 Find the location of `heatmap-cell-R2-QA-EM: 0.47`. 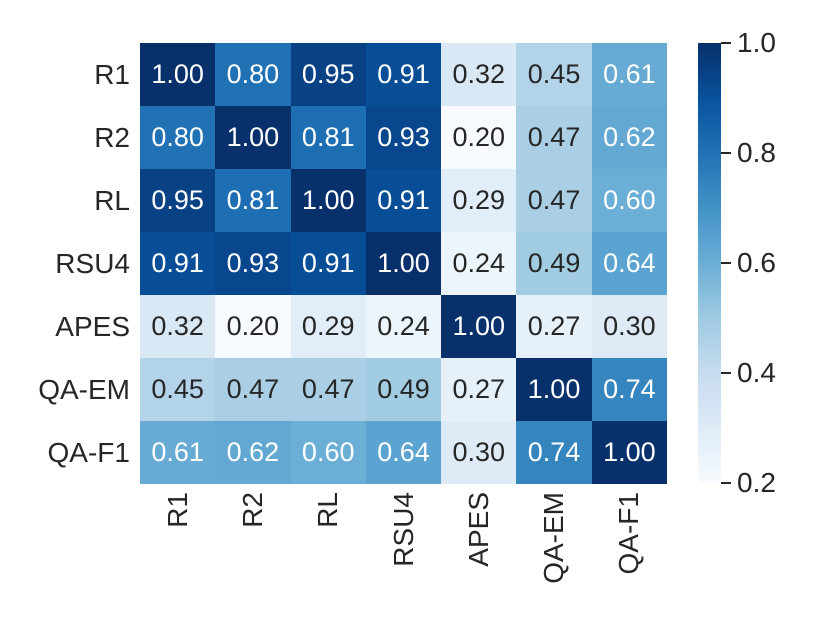

heatmap-cell-R2-QA-EM: 0.47 is located at coordinates (554, 137).